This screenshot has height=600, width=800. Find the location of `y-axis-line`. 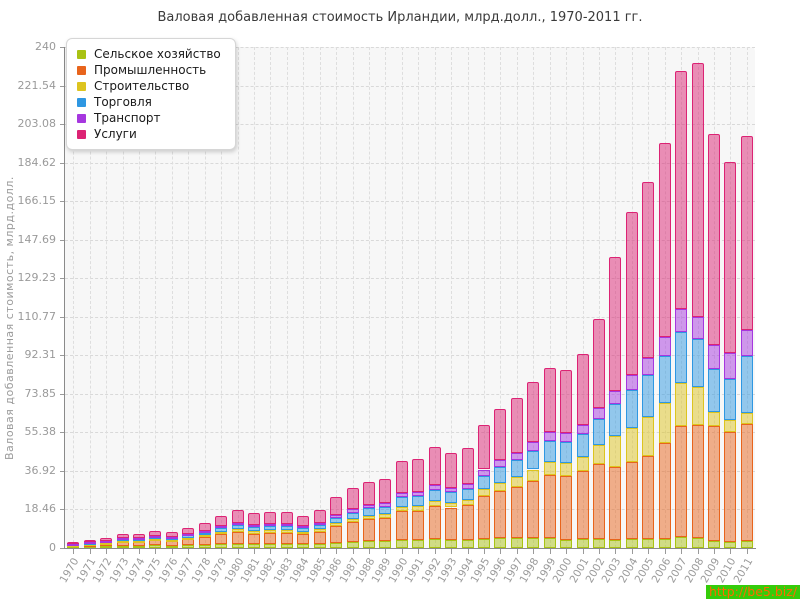

y-axis-line is located at coordinates (64, 298).